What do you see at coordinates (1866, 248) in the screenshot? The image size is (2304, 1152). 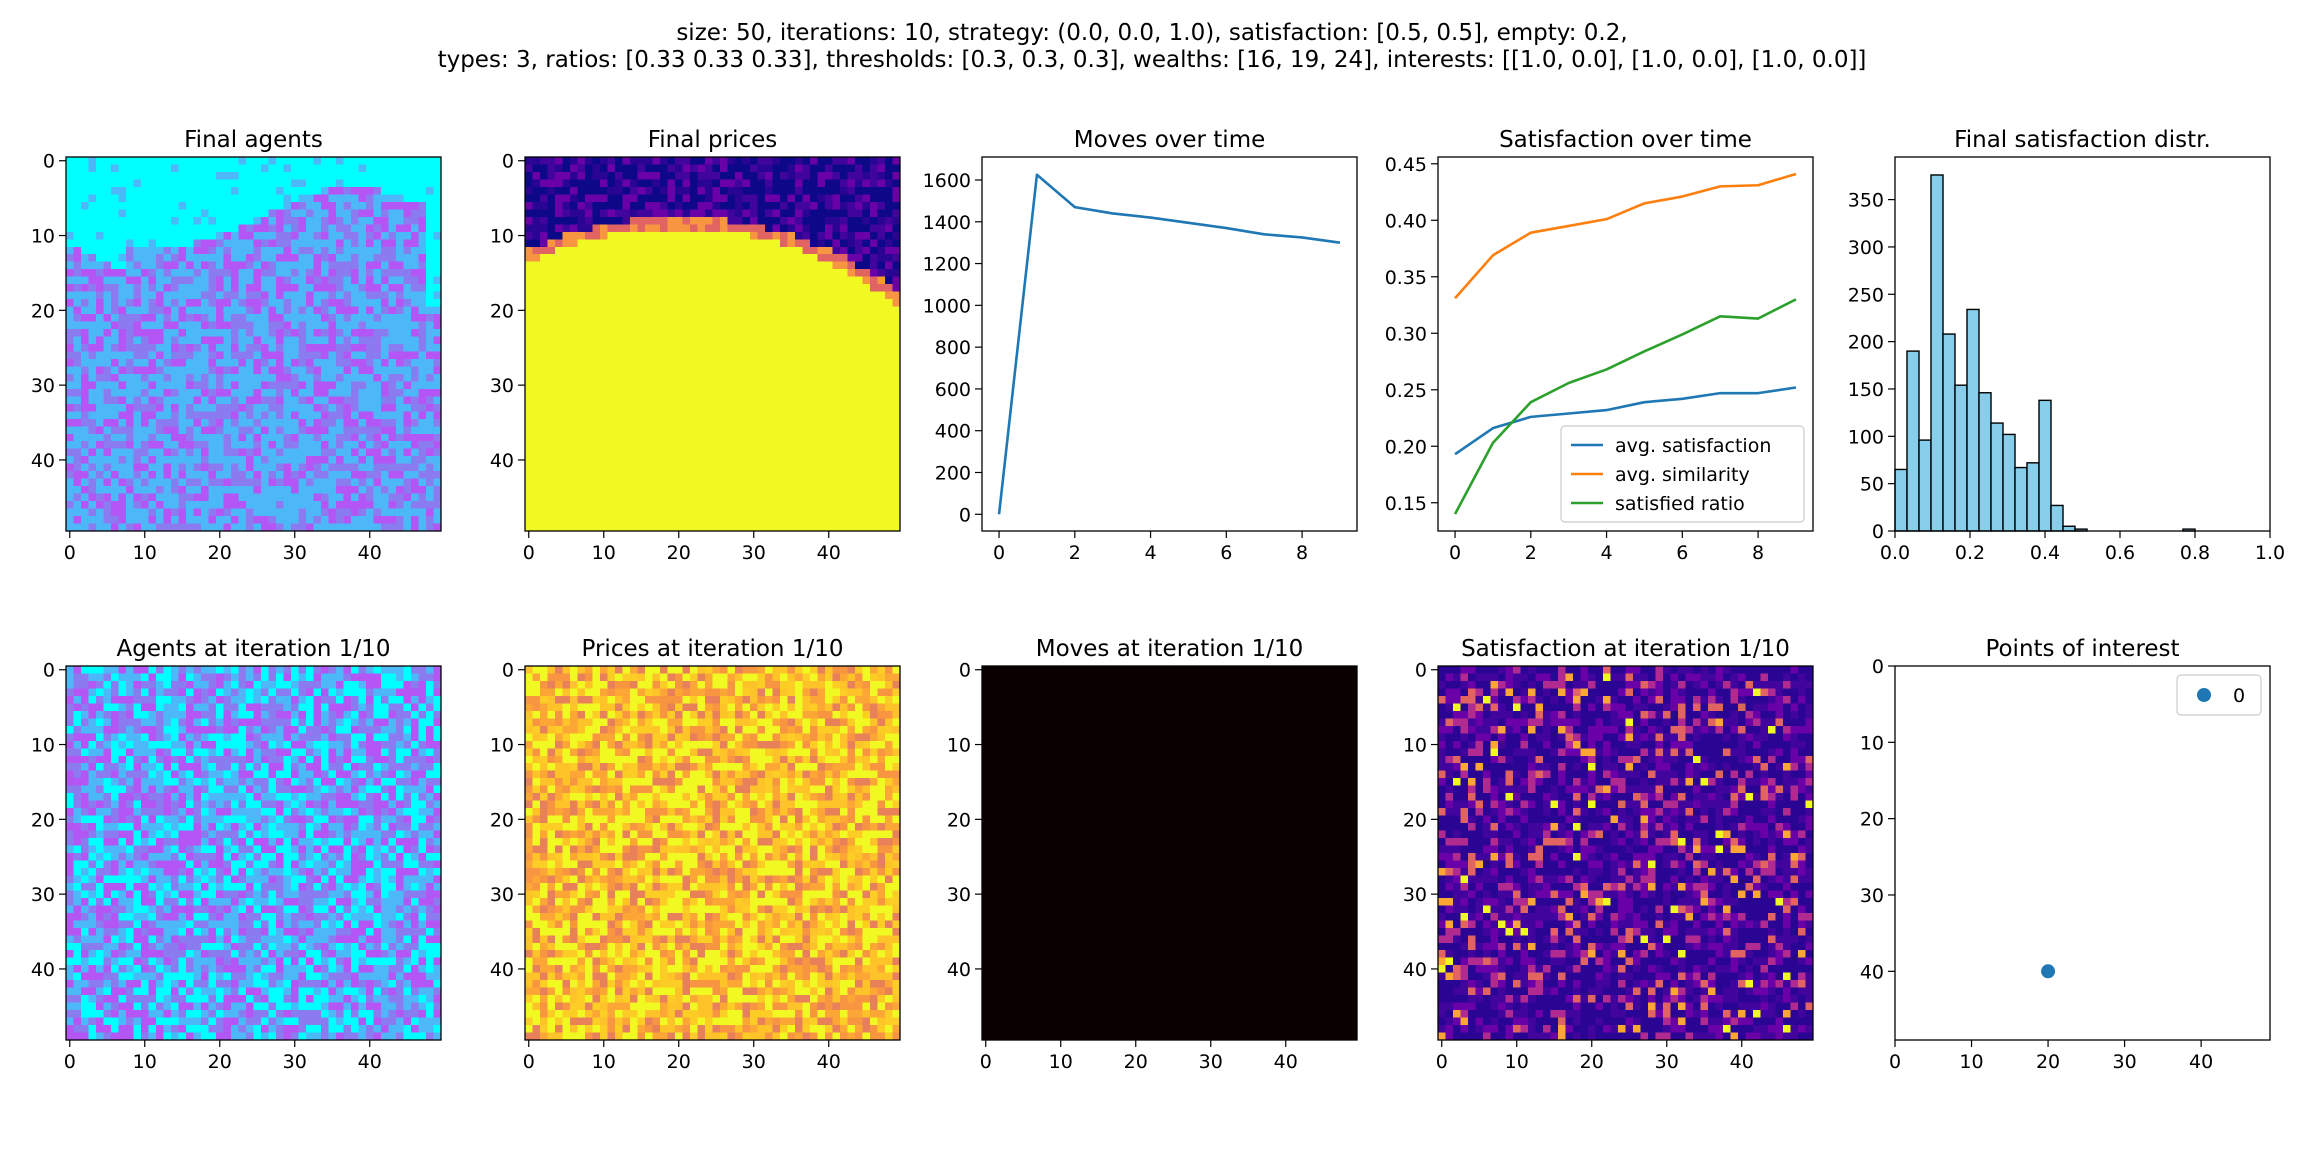 I see `y-tick-label: 300` at bounding box center [1866, 248].